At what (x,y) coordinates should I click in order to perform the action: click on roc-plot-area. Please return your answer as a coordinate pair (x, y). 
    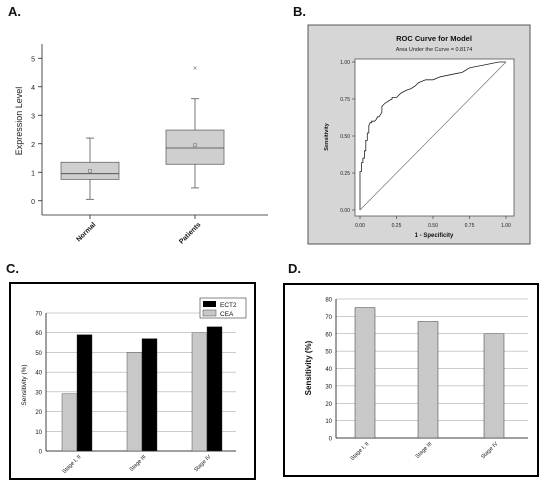
    Looking at the image, I should click on (434, 137).